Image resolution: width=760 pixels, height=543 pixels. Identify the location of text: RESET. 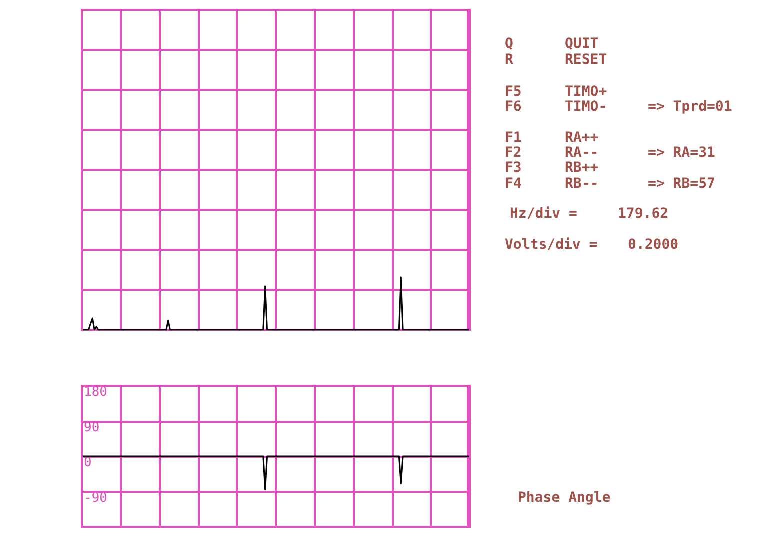
(586, 60).